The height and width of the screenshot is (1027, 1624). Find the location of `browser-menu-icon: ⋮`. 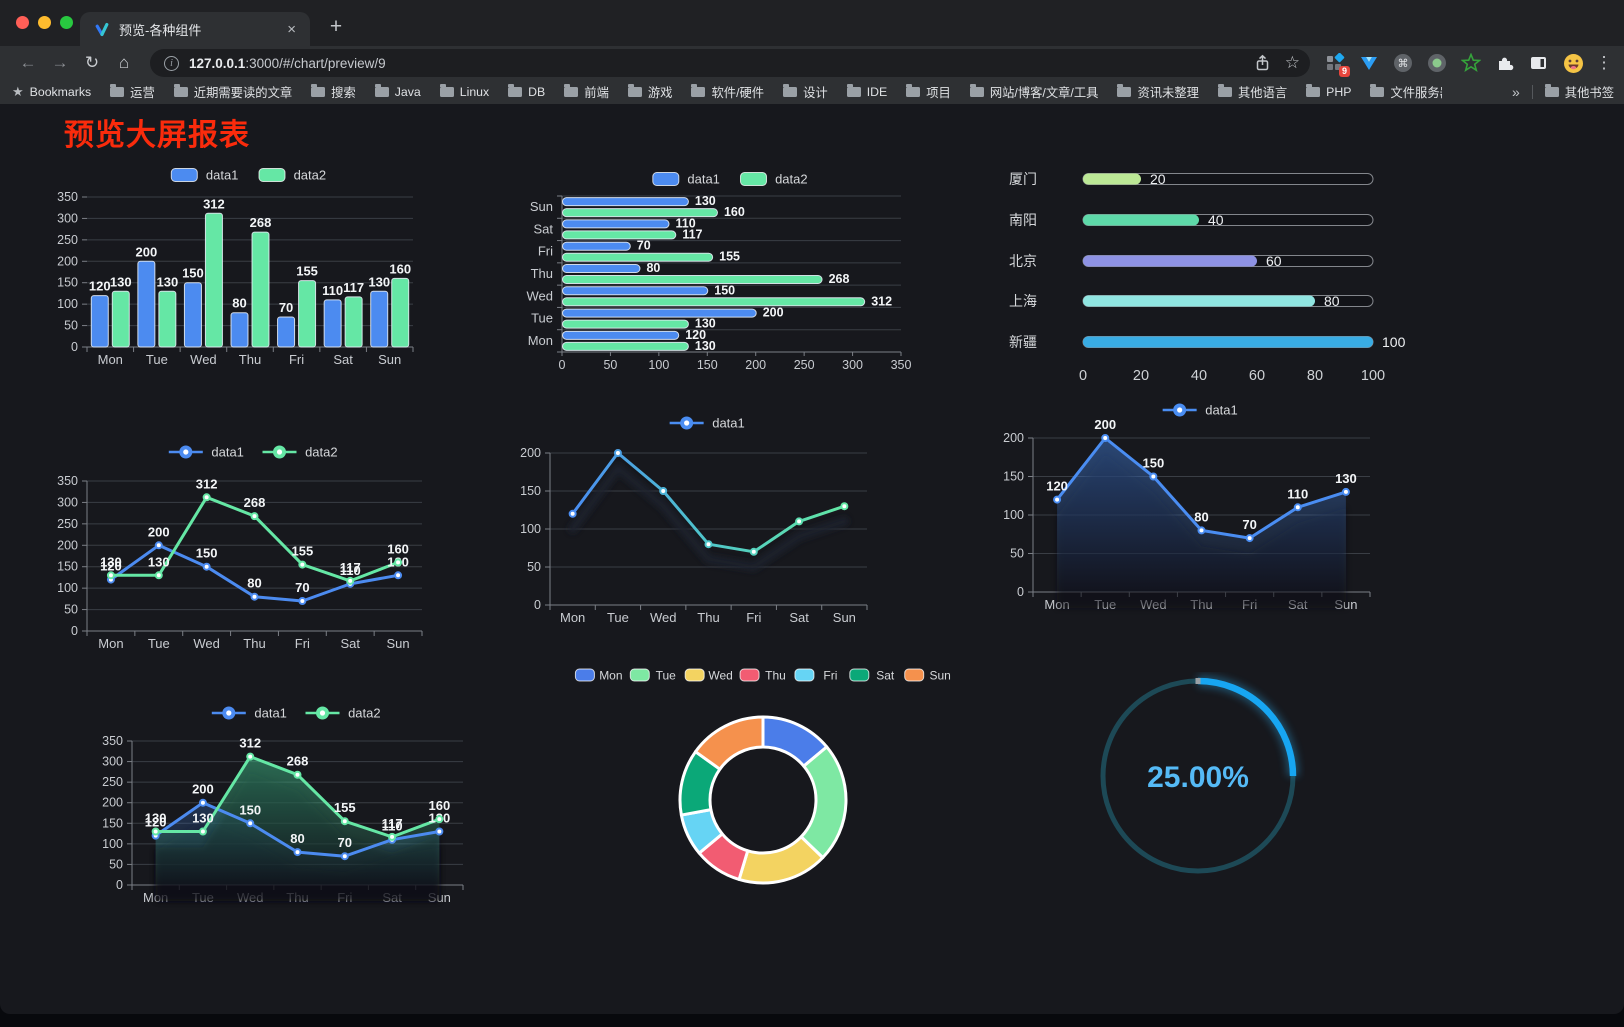

browser-menu-icon: ⋮ is located at coordinates (1604, 62).